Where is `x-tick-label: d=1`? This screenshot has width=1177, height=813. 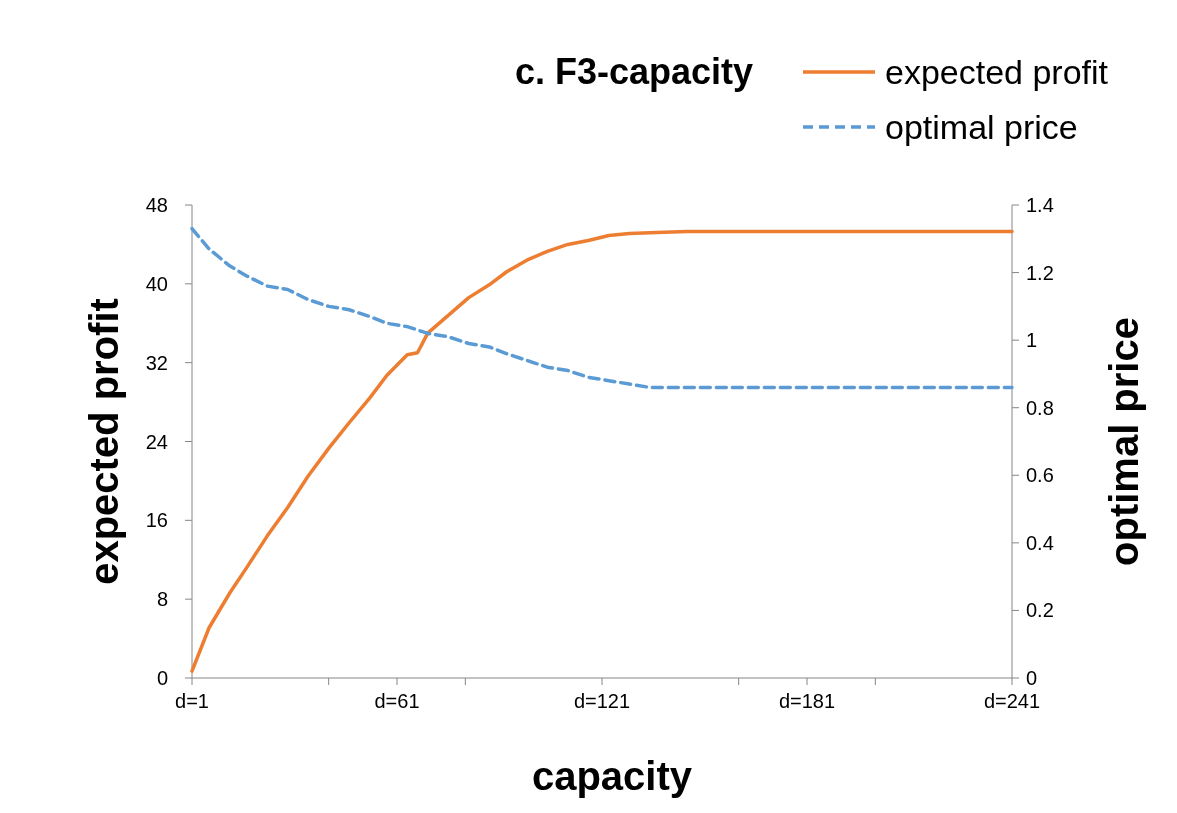 x-tick-label: d=1 is located at coordinates (192, 701).